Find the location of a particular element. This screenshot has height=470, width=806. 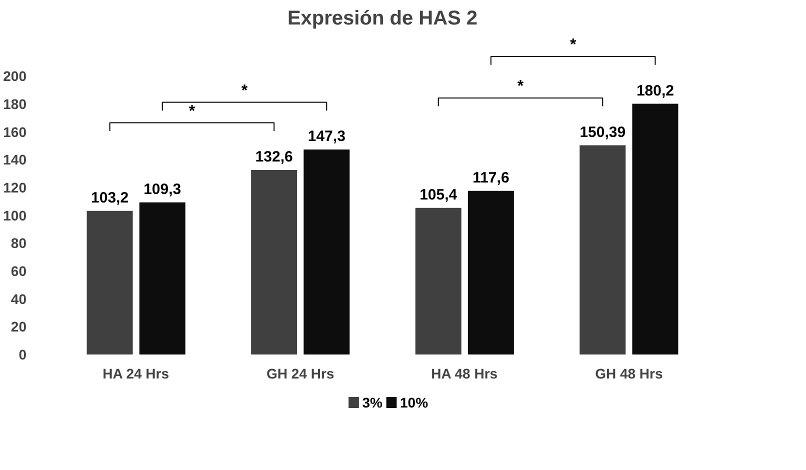

y-tick-label: 100 is located at coordinates (15, 215).